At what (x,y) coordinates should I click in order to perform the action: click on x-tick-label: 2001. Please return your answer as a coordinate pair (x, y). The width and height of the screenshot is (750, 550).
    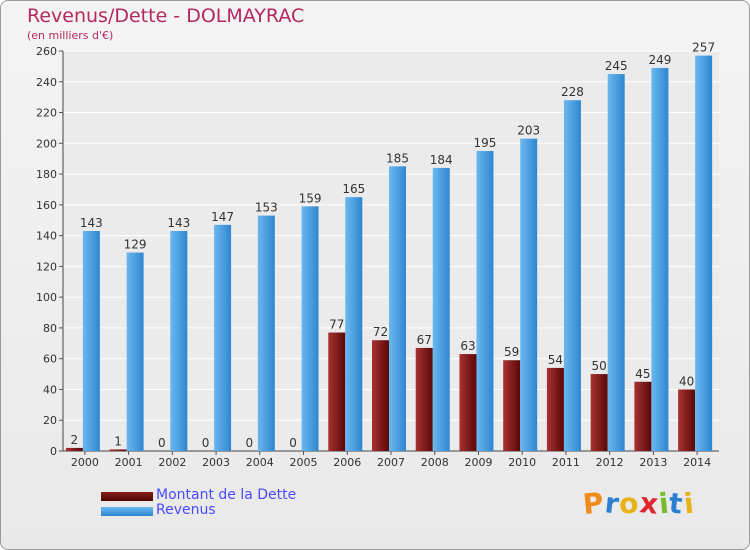
    Looking at the image, I should click on (129, 462).